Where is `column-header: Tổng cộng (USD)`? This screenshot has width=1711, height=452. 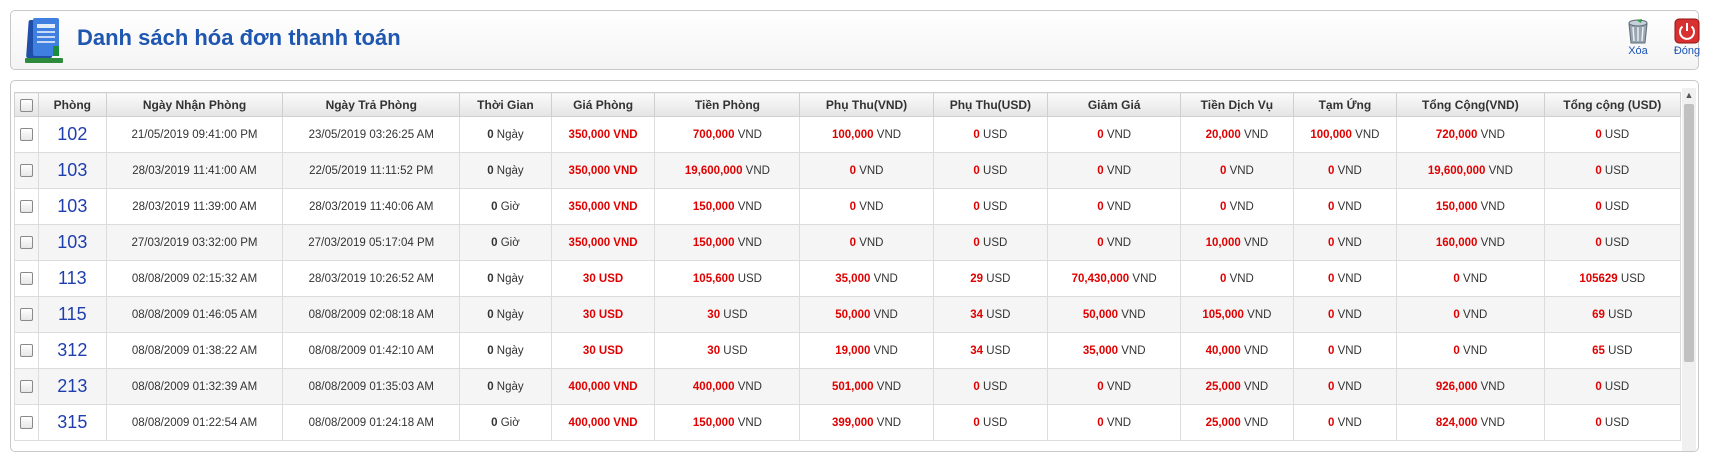
column-header: Tổng cộng (USD) is located at coordinates (1612, 104).